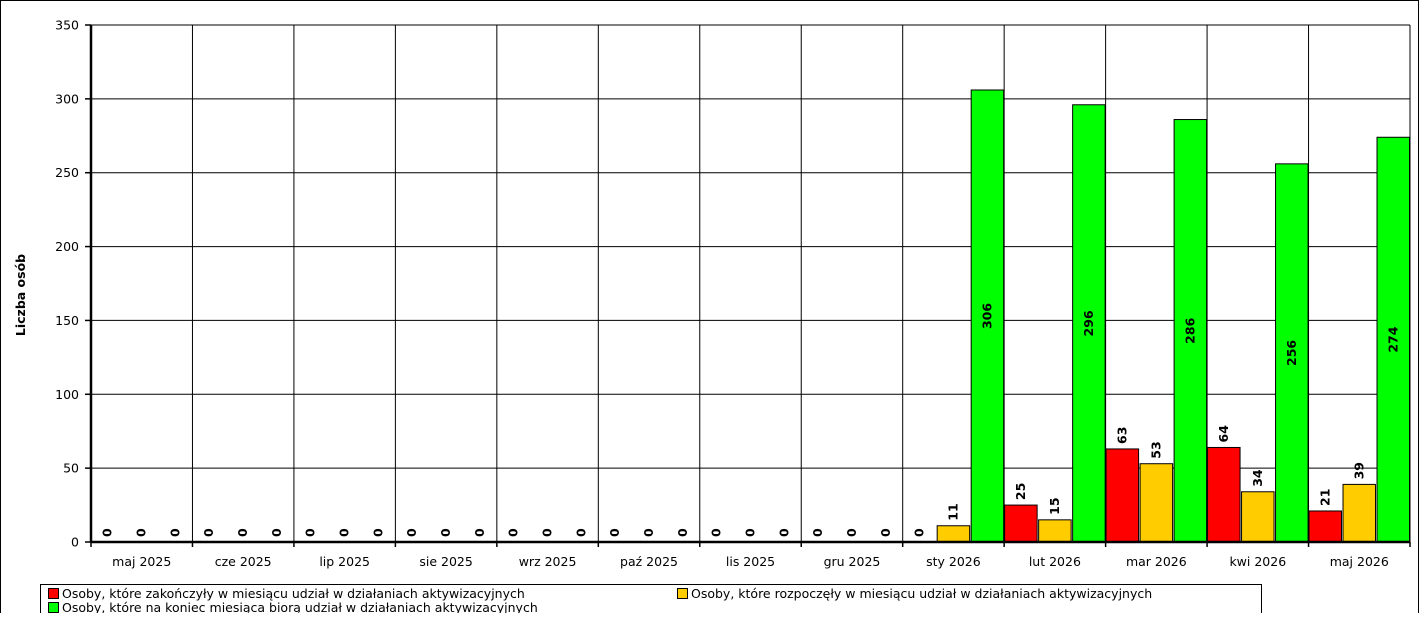  What do you see at coordinates (445, 561) in the screenshot?
I see `x-tick-label: sie 2025` at bounding box center [445, 561].